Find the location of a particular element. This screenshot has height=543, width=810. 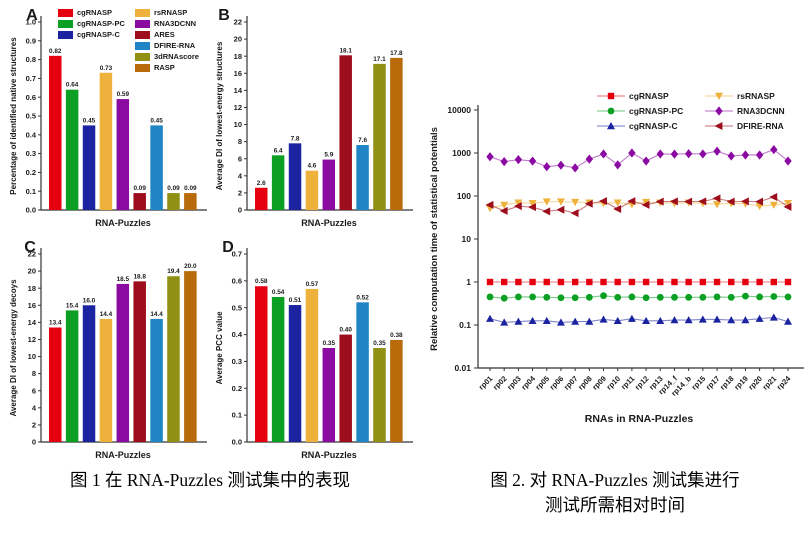

x-tick-label: rp05 is located at coordinates (543, 383).